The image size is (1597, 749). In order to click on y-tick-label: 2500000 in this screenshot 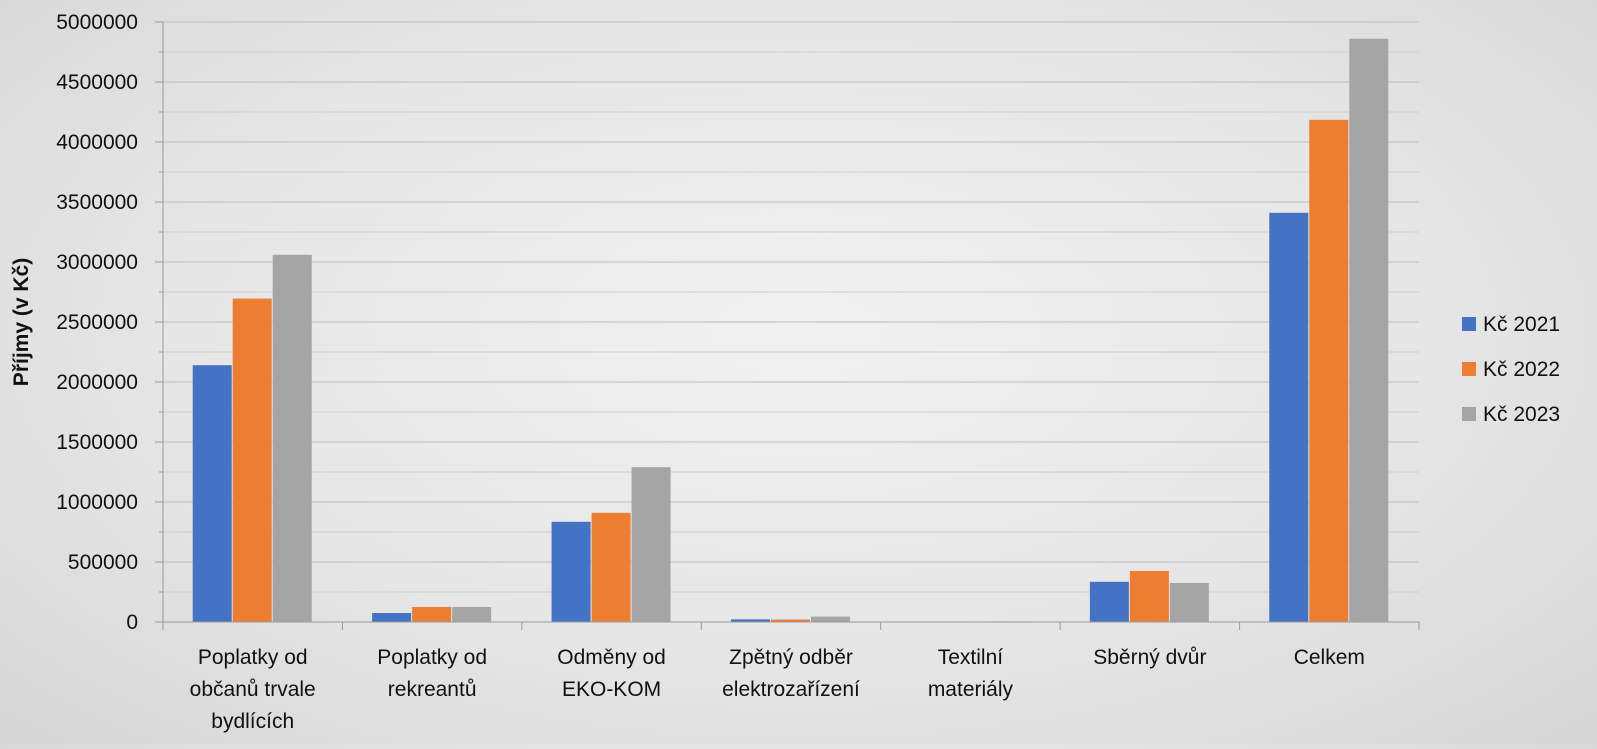, I will do `click(97, 322)`.